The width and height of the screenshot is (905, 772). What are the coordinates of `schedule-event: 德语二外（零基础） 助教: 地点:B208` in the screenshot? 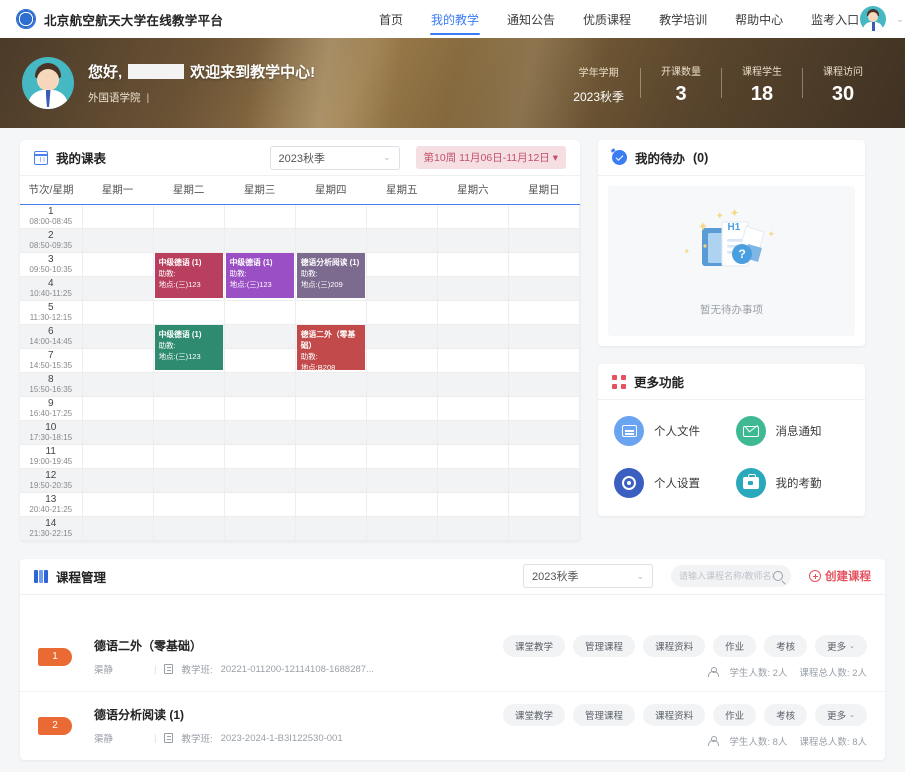 It's located at (330, 347).